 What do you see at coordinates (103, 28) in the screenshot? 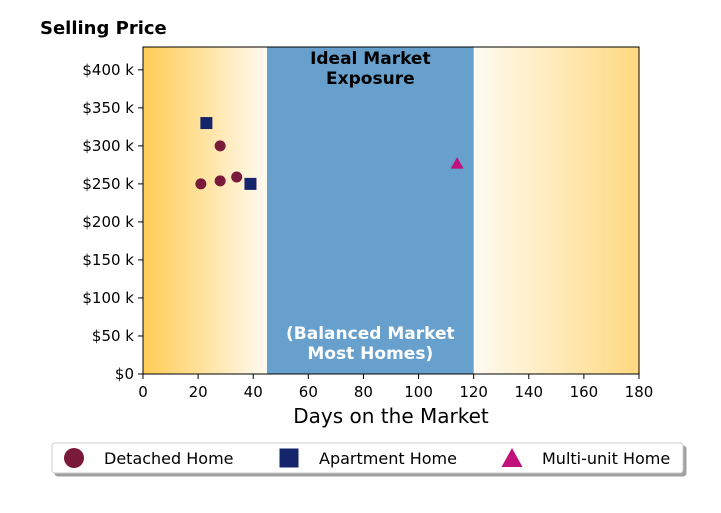
I see `chart-title: Selling Price` at bounding box center [103, 28].